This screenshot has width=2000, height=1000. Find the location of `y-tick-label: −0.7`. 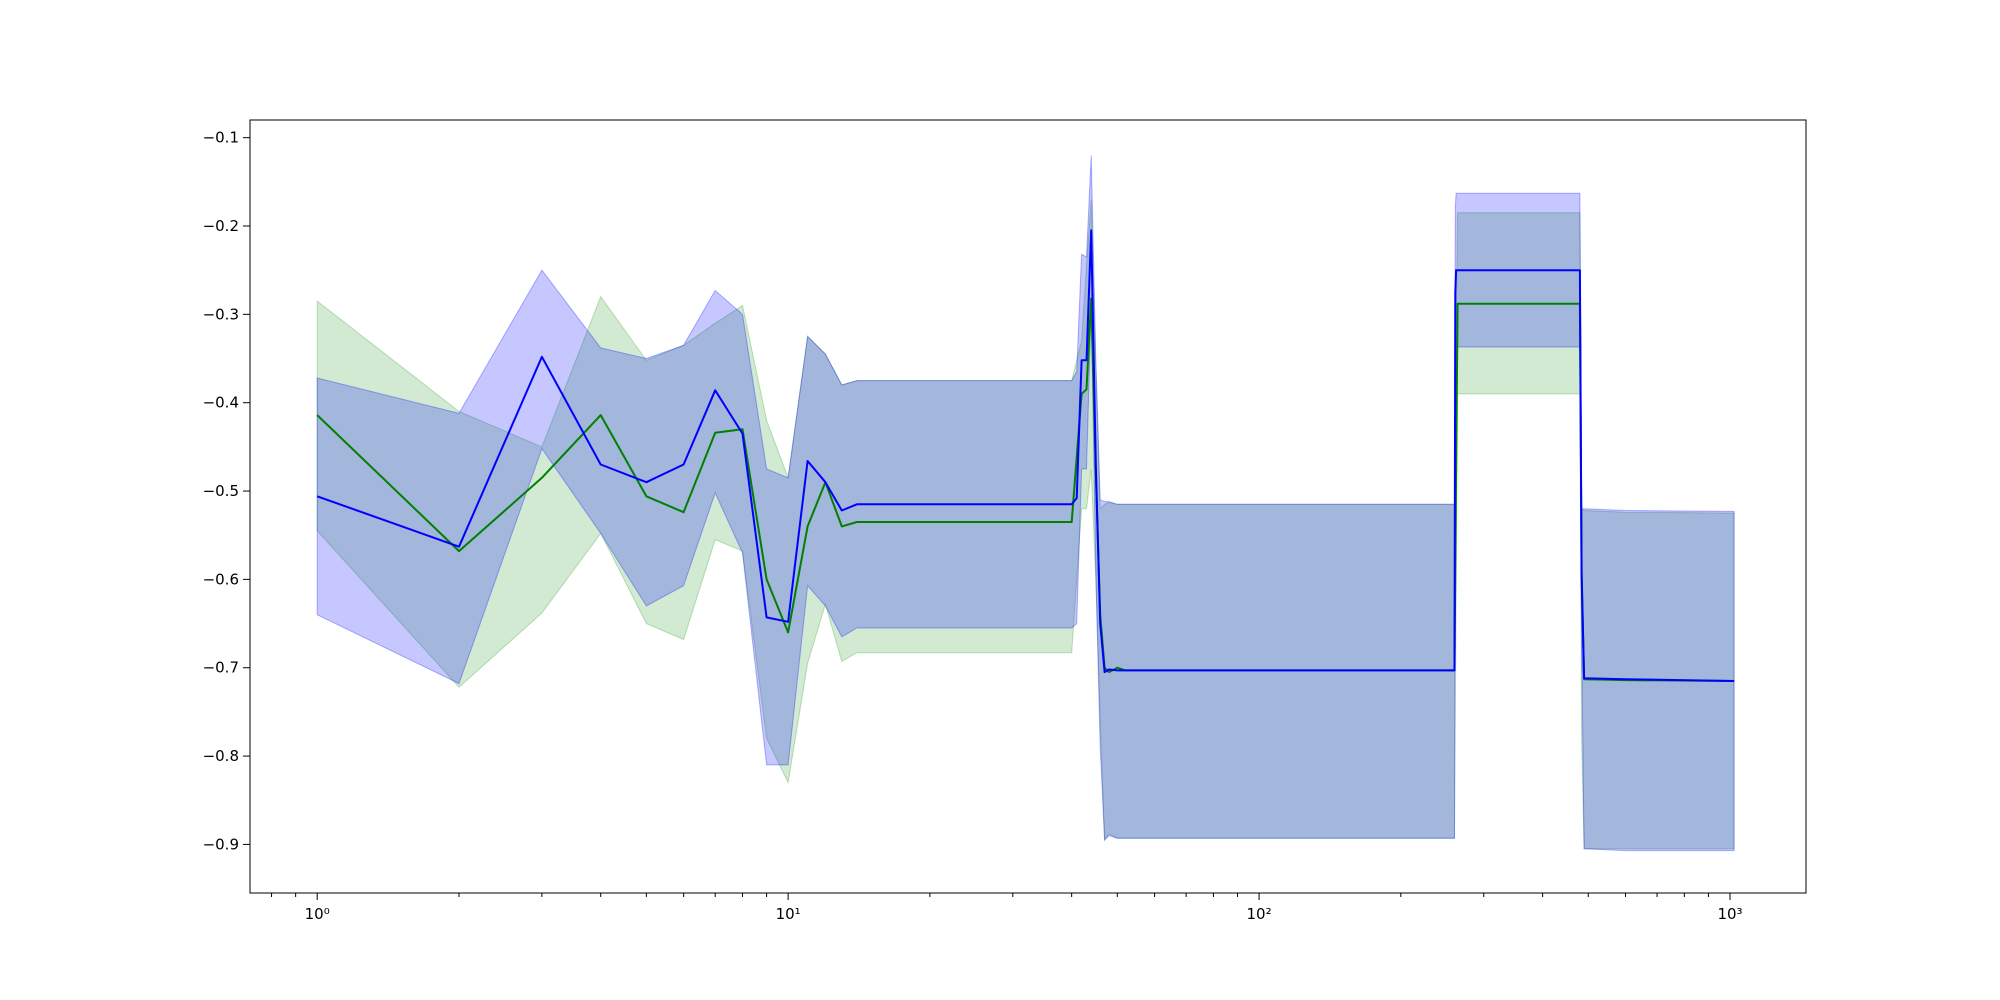

y-tick-label: −0.7 is located at coordinates (221, 668).